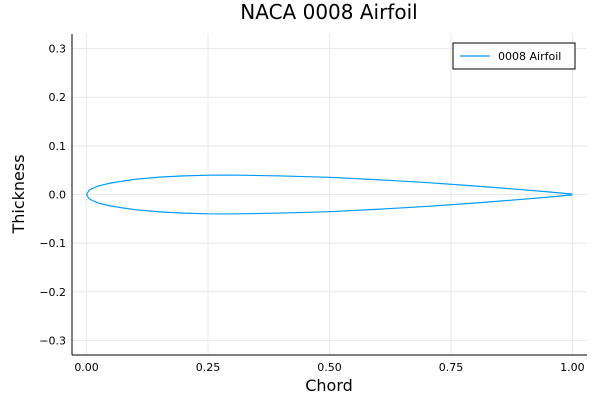 The image size is (600, 400). Describe the element at coordinates (52, 292) in the screenshot. I see `y-tick-label: −0.2` at that location.